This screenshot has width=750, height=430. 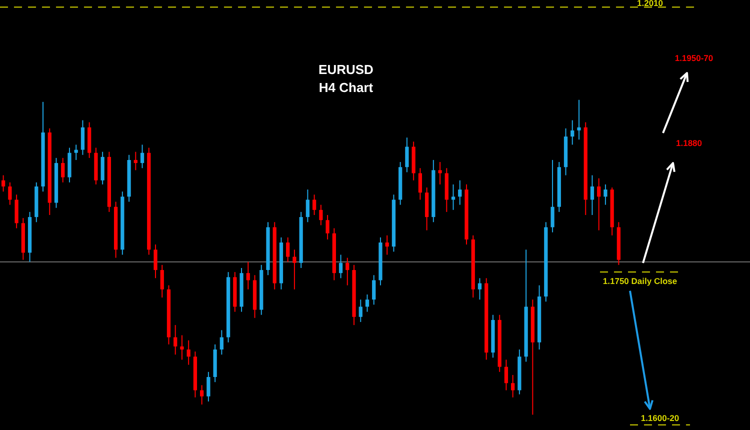 What do you see at coordinates (660, 417) in the screenshot?
I see `ref-line-label: 1.1600-20` at bounding box center [660, 417].